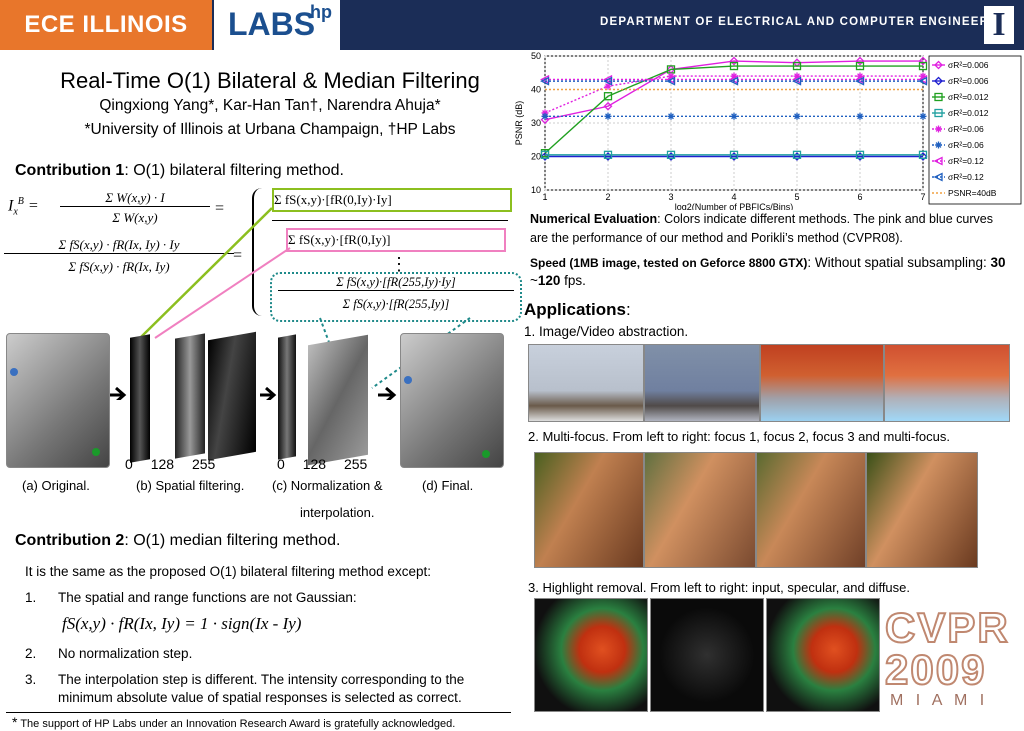 This screenshot has width=1024, height=731. I want to click on green-marker-dot, so click(96, 452).